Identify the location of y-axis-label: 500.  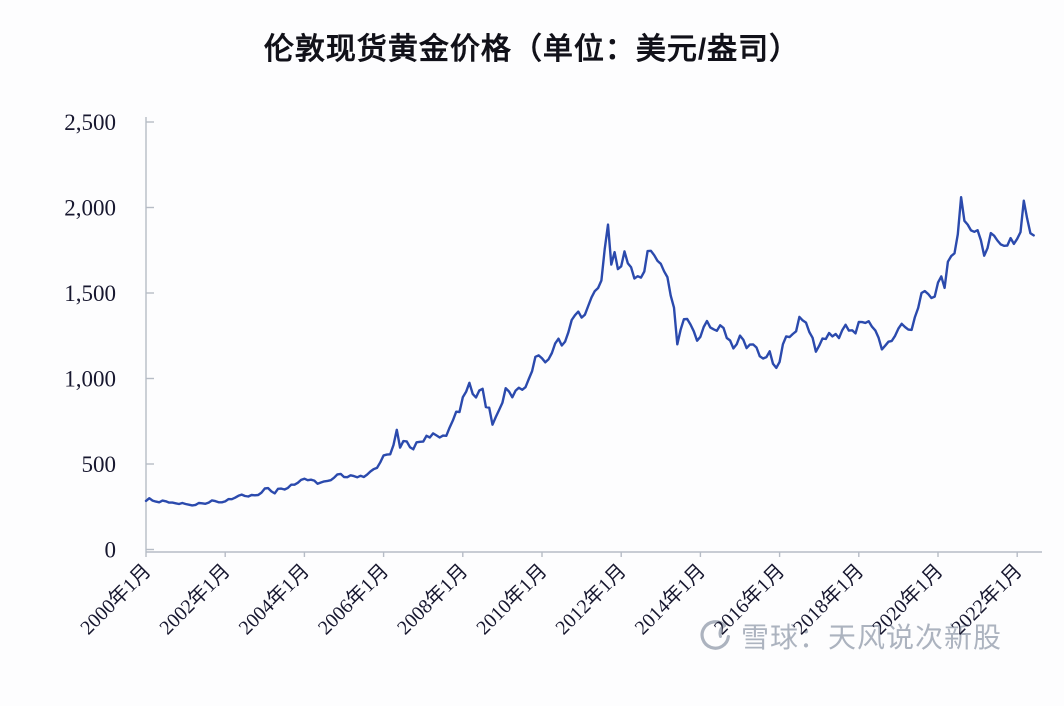
(99, 464).